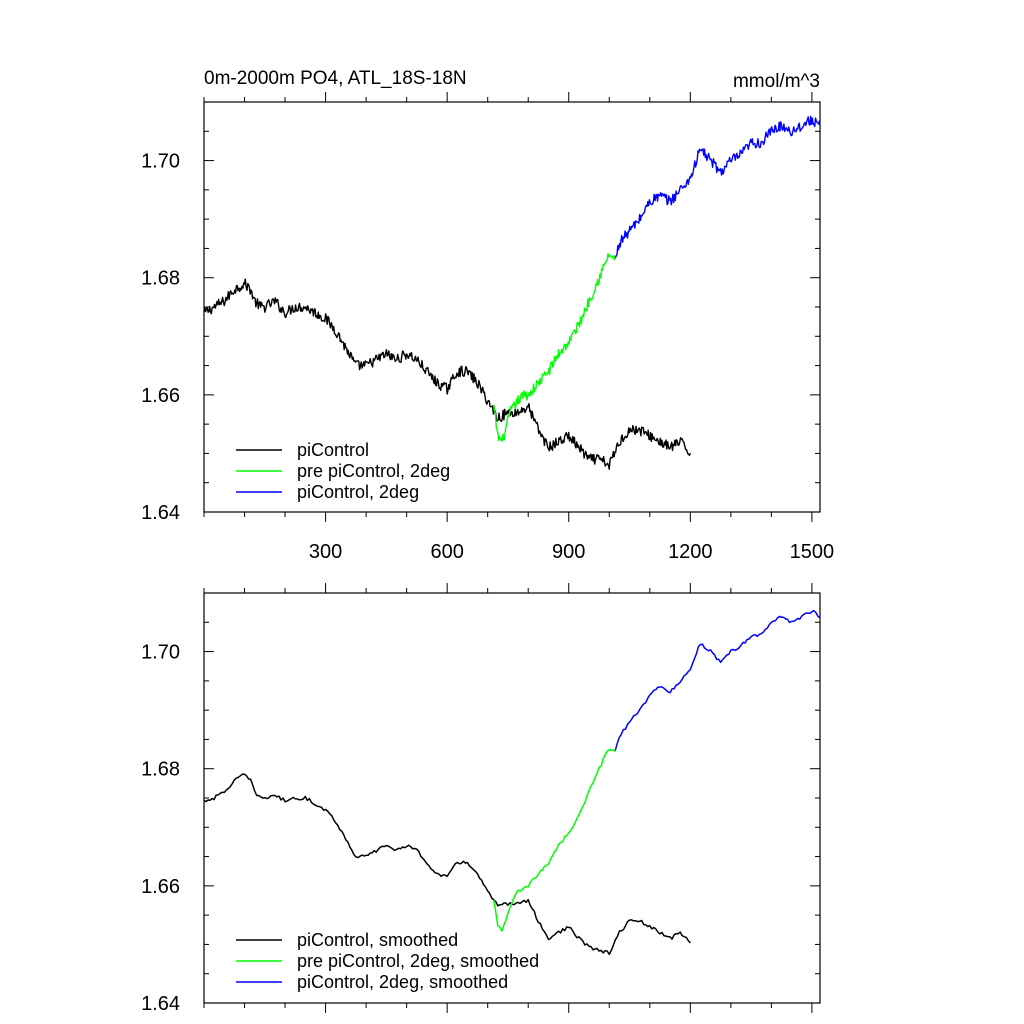 The image size is (1024, 1024). What do you see at coordinates (335, 78) in the screenshot?
I see `chart-title: 0m-2000m PO4, ATL_18S-18N` at bounding box center [335, 78].